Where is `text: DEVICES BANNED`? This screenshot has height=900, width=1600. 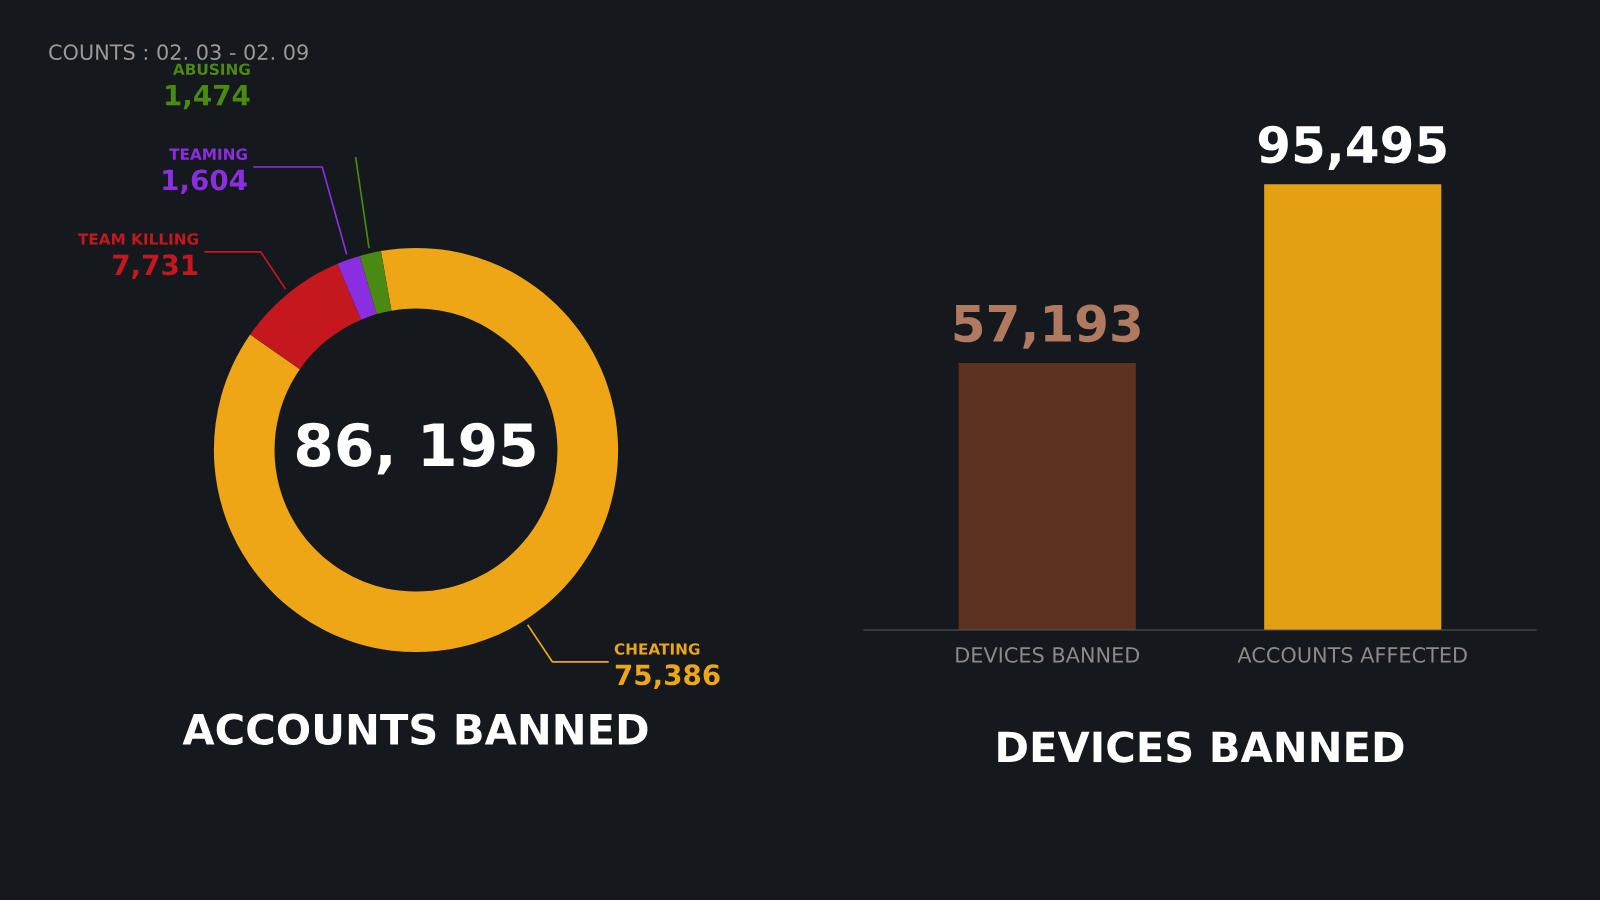
text: DEVICES BANNED is located at coordinates (1201, 747).